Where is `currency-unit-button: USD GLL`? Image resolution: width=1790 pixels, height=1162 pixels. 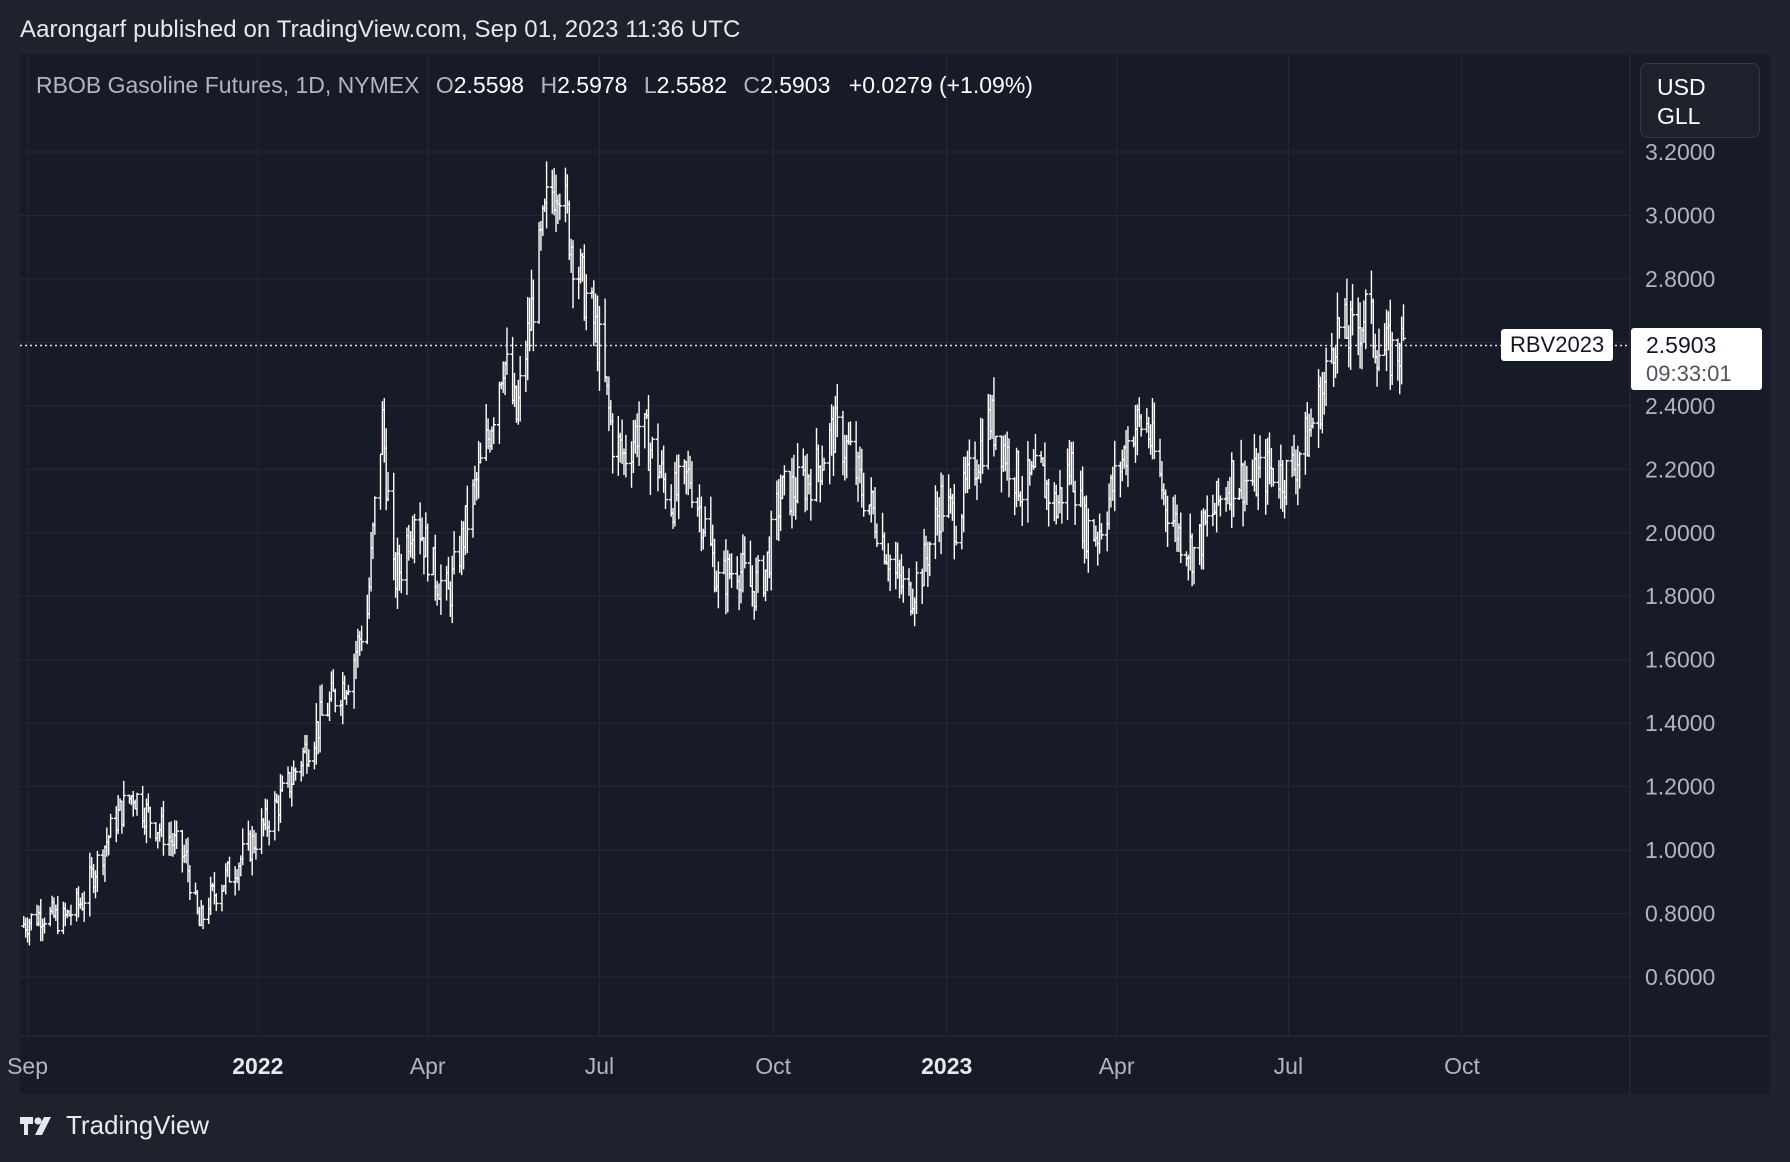
currency-unit-button: USD GLL is located at coordinates (1700, 100).